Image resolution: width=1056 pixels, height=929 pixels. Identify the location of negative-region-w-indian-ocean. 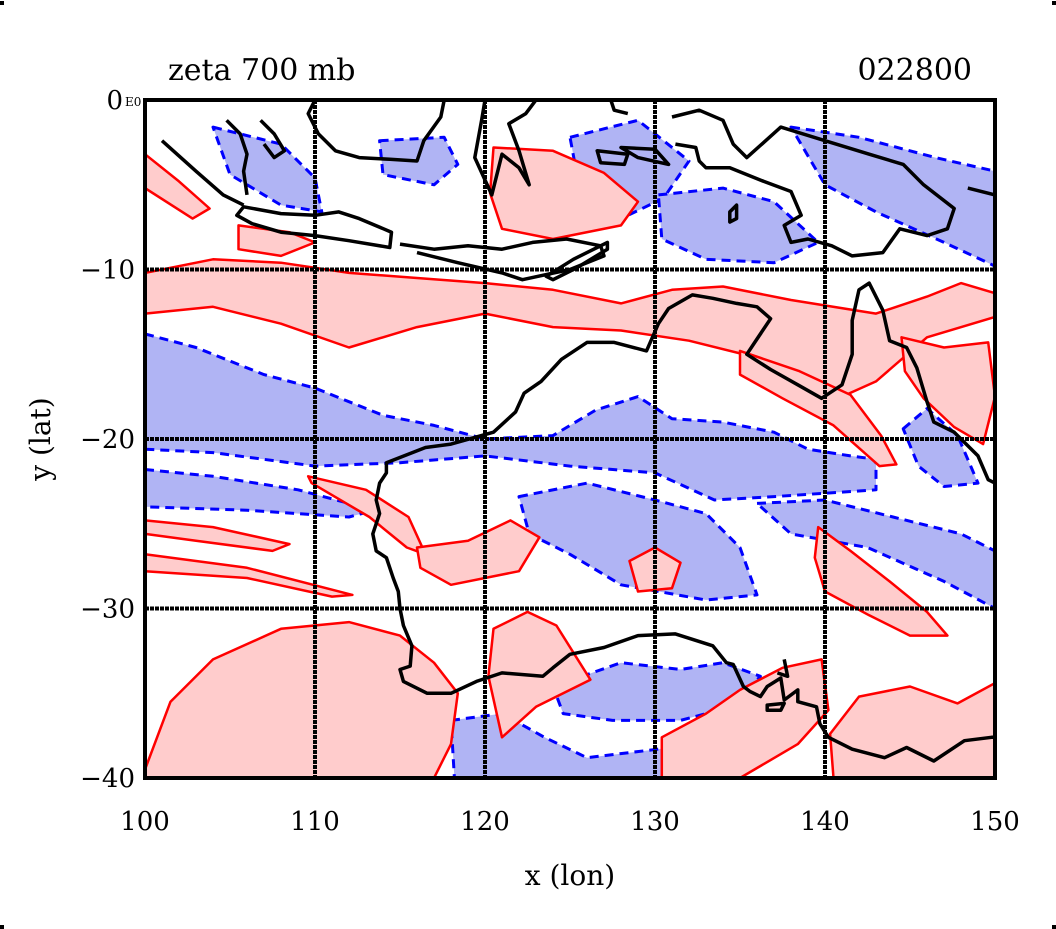
(511, 417).